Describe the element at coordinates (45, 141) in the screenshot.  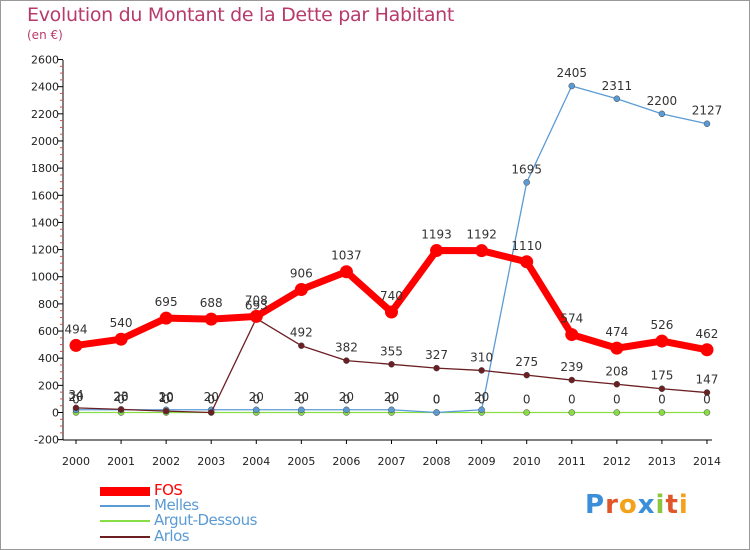
I see `y-tick-label: 2000` at that location.